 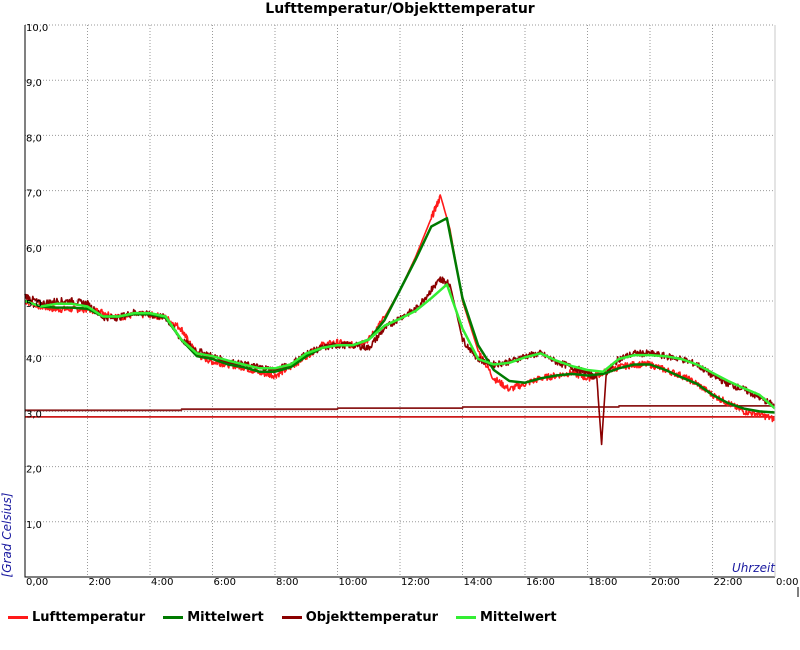 What do you see at coordinates (728, 582) in the screenshot?
I see `x-tick-label: 22:00` at bounding box center [728, 582].